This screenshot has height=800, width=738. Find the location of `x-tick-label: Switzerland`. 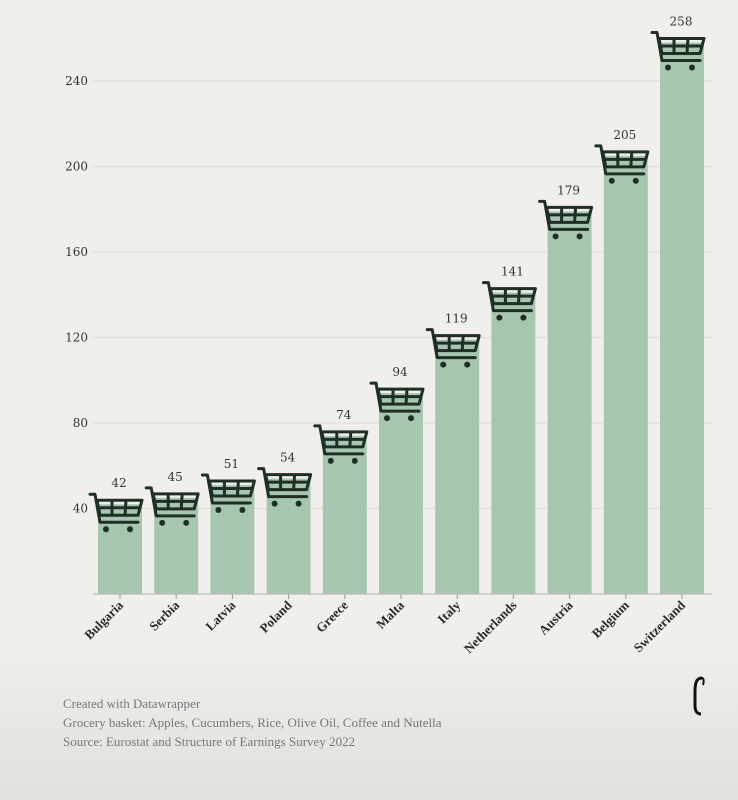

x-tick-label: Switzerland is located at coordinates (660, 626).